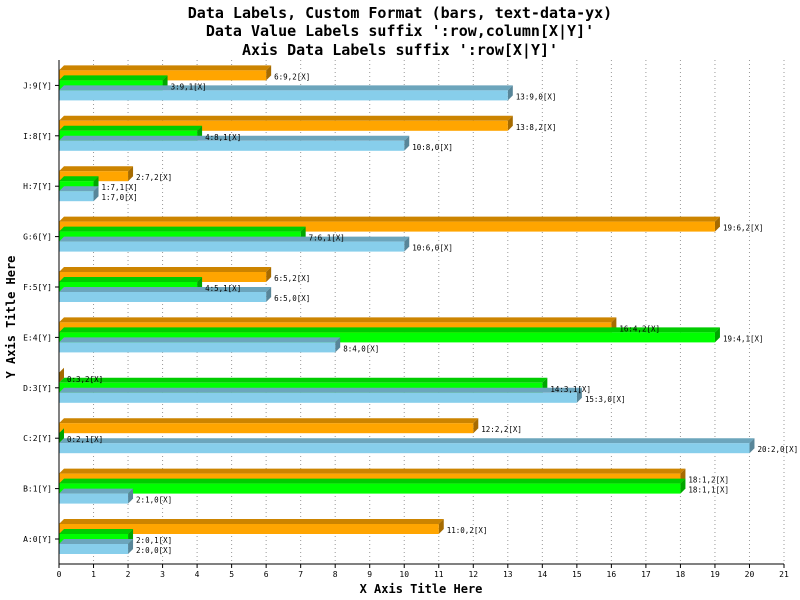  What do you see at coordinates (369, 574) in the screenshot?
I see `x-tick-label: 9` at bounding box center [369, 574].